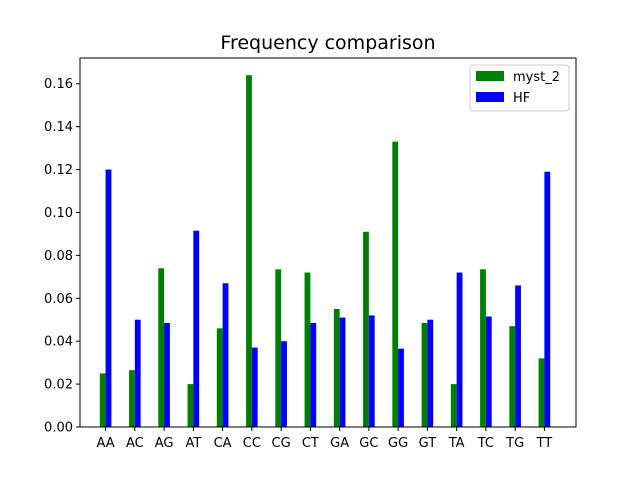 This screenshot has width=640, height=480. What do you see at coordinates (536, 77) in the screenshot?
I see `legend-label-myst_2: myst_2` at bounding box center [536, 77].